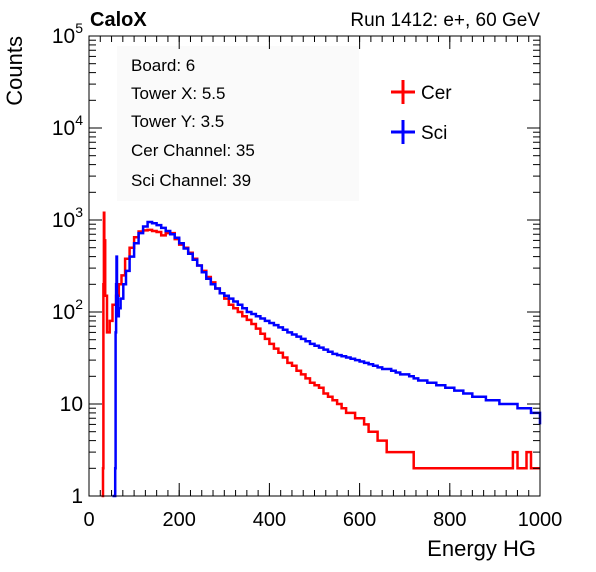 The width and height of the screenshot is (596, 572). Describe the element at coordinates (436, 93) in the screenshot. I see `legend-cer-label: Cer` at that location.